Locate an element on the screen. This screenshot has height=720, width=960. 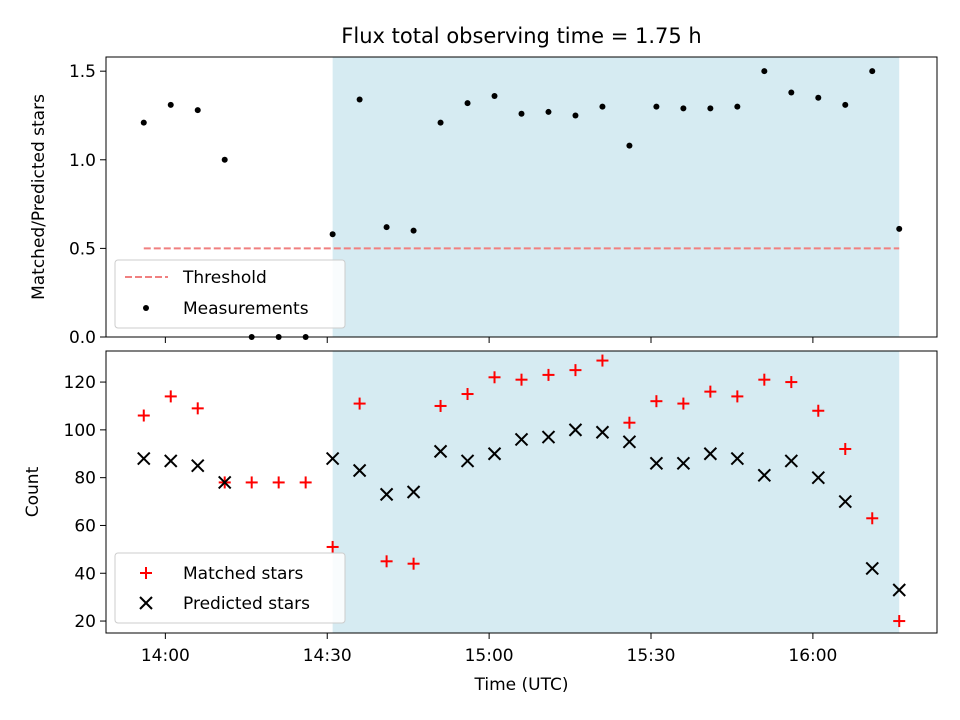
legend-matched-label: Matched stars is located at coordinates (243, 574).